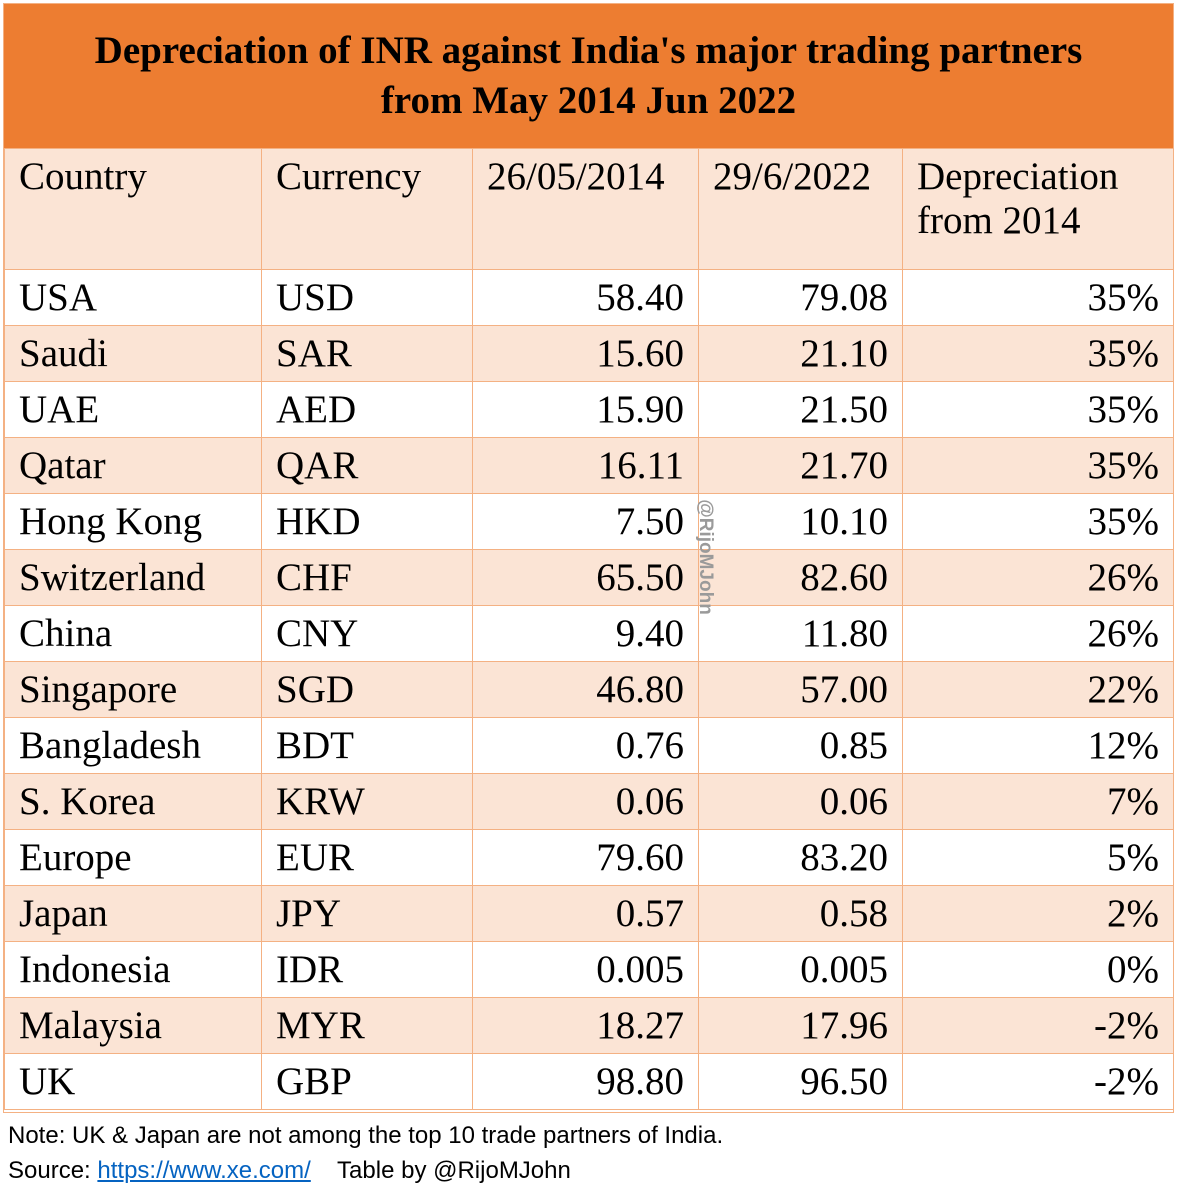 The height and width of the screenshot is (1200, 1179). What do you see at coordinates (585, 521) in the screenshot?
I see `cell-rate-2014: 7.50` at bounding box center [585, 521].